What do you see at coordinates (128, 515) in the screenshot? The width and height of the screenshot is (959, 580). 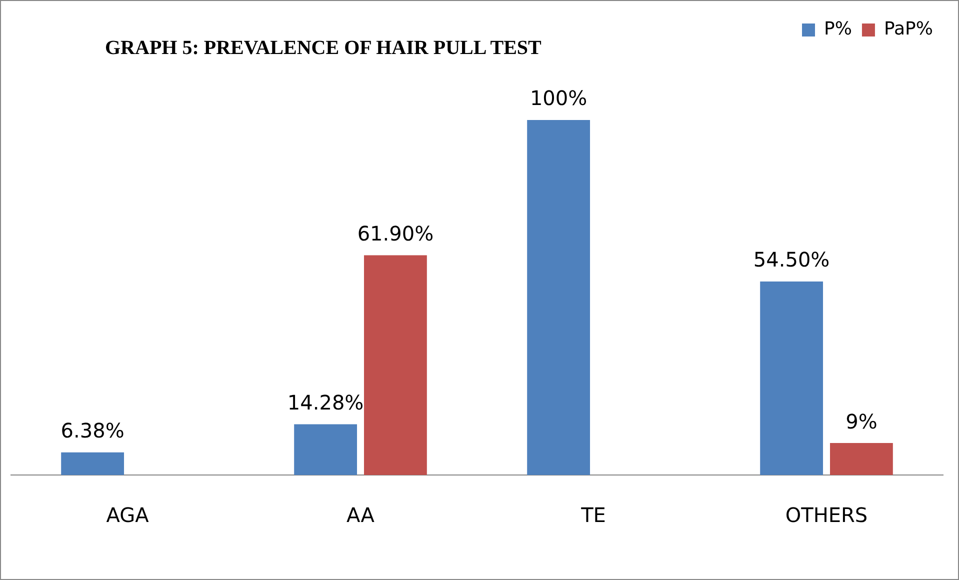 I see `x-tick-label: AGA` at bounding box center [128, 515].